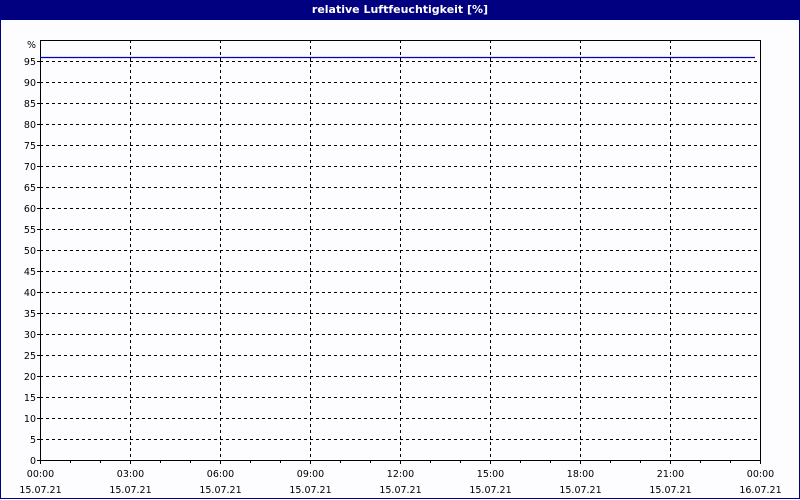 The height and width of the screenshot is (500, 800). What do you see at coordinates (490, 474) in the screenshot?
I see `x-tick-time: 15:00` at bounding box center [490, 474].